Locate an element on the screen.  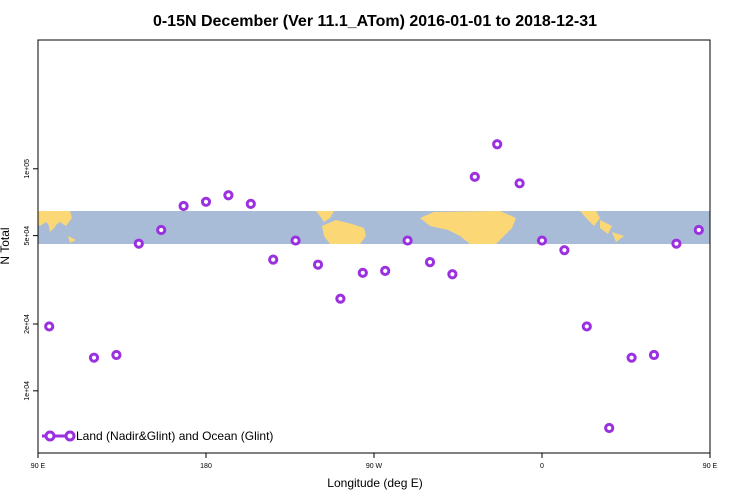
y-tick-label: 5e+04 is located at coordinates (27, 236).